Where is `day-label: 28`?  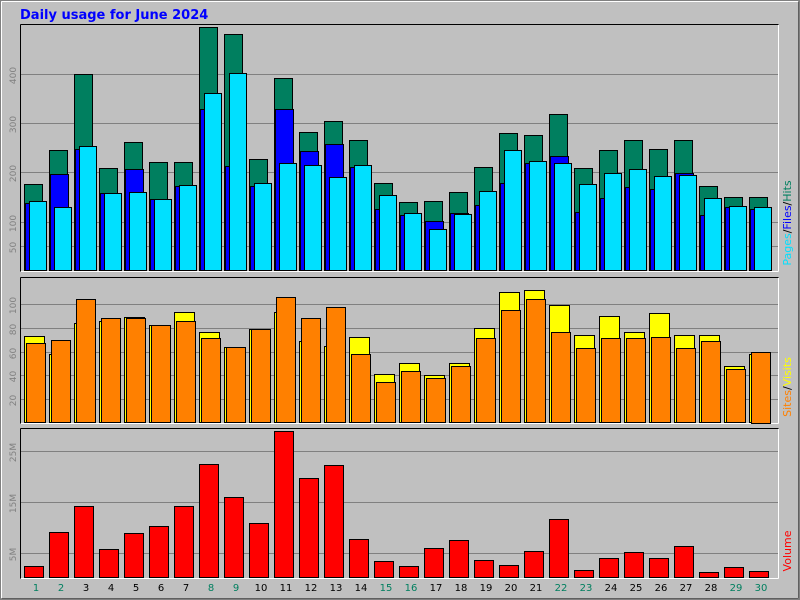
day-label: 28 is located at coordinates (711, 588).